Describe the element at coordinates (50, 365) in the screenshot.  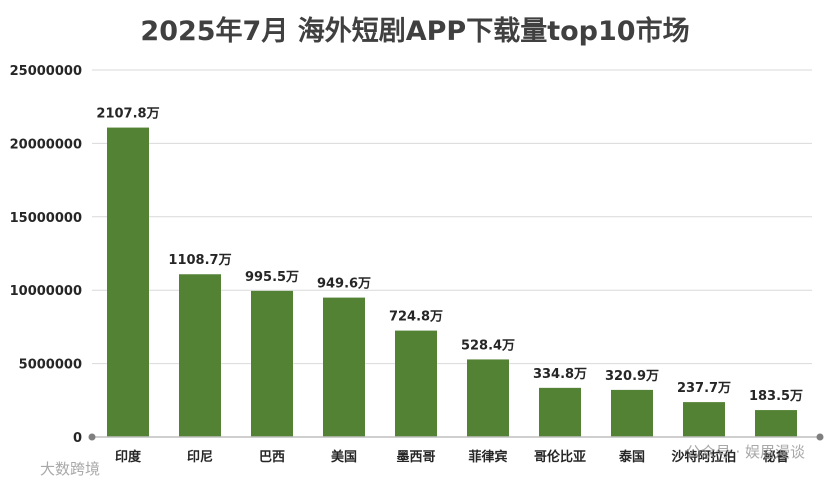
I see `y-tick-label: 5000000` at that location.